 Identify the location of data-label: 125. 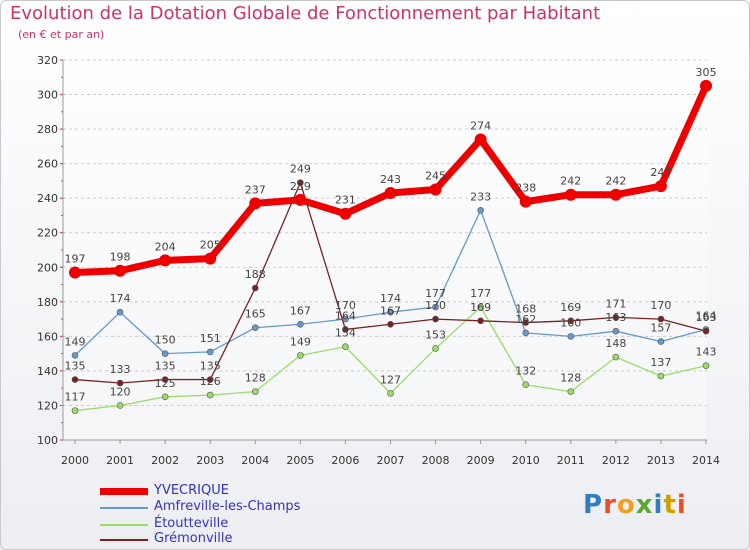
(165, 383).